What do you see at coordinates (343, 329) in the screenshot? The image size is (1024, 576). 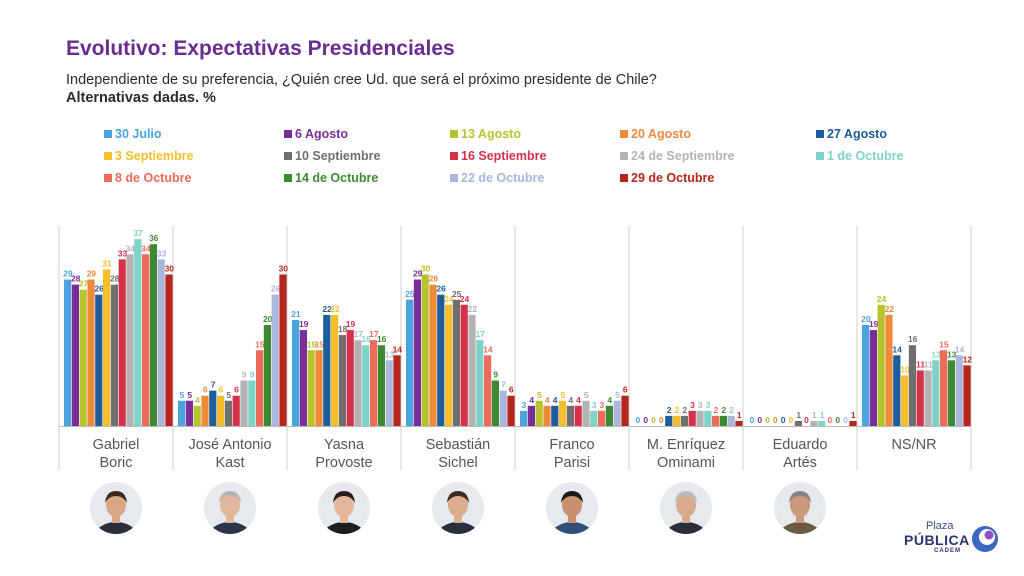 I see `data-label: 18` at bounding box center [343, 329].